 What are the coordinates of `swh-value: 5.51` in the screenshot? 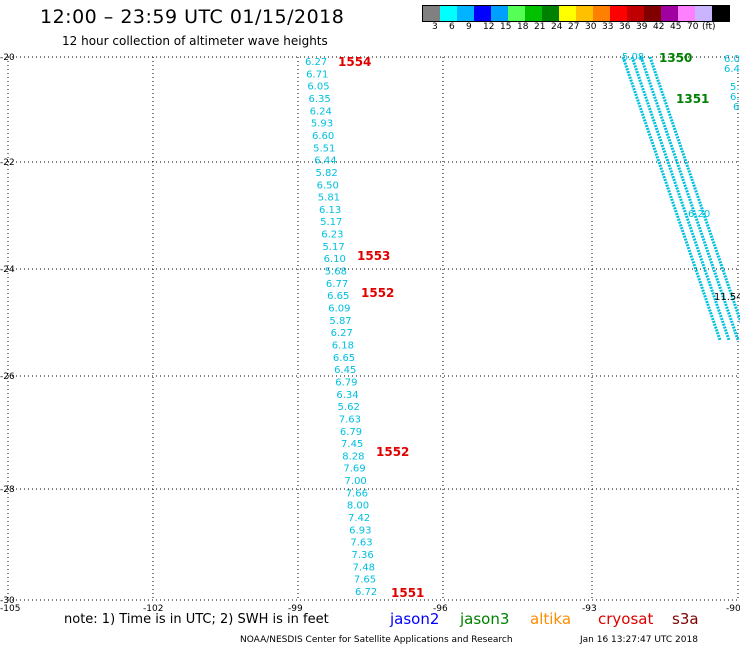 It's located at (324, 148).